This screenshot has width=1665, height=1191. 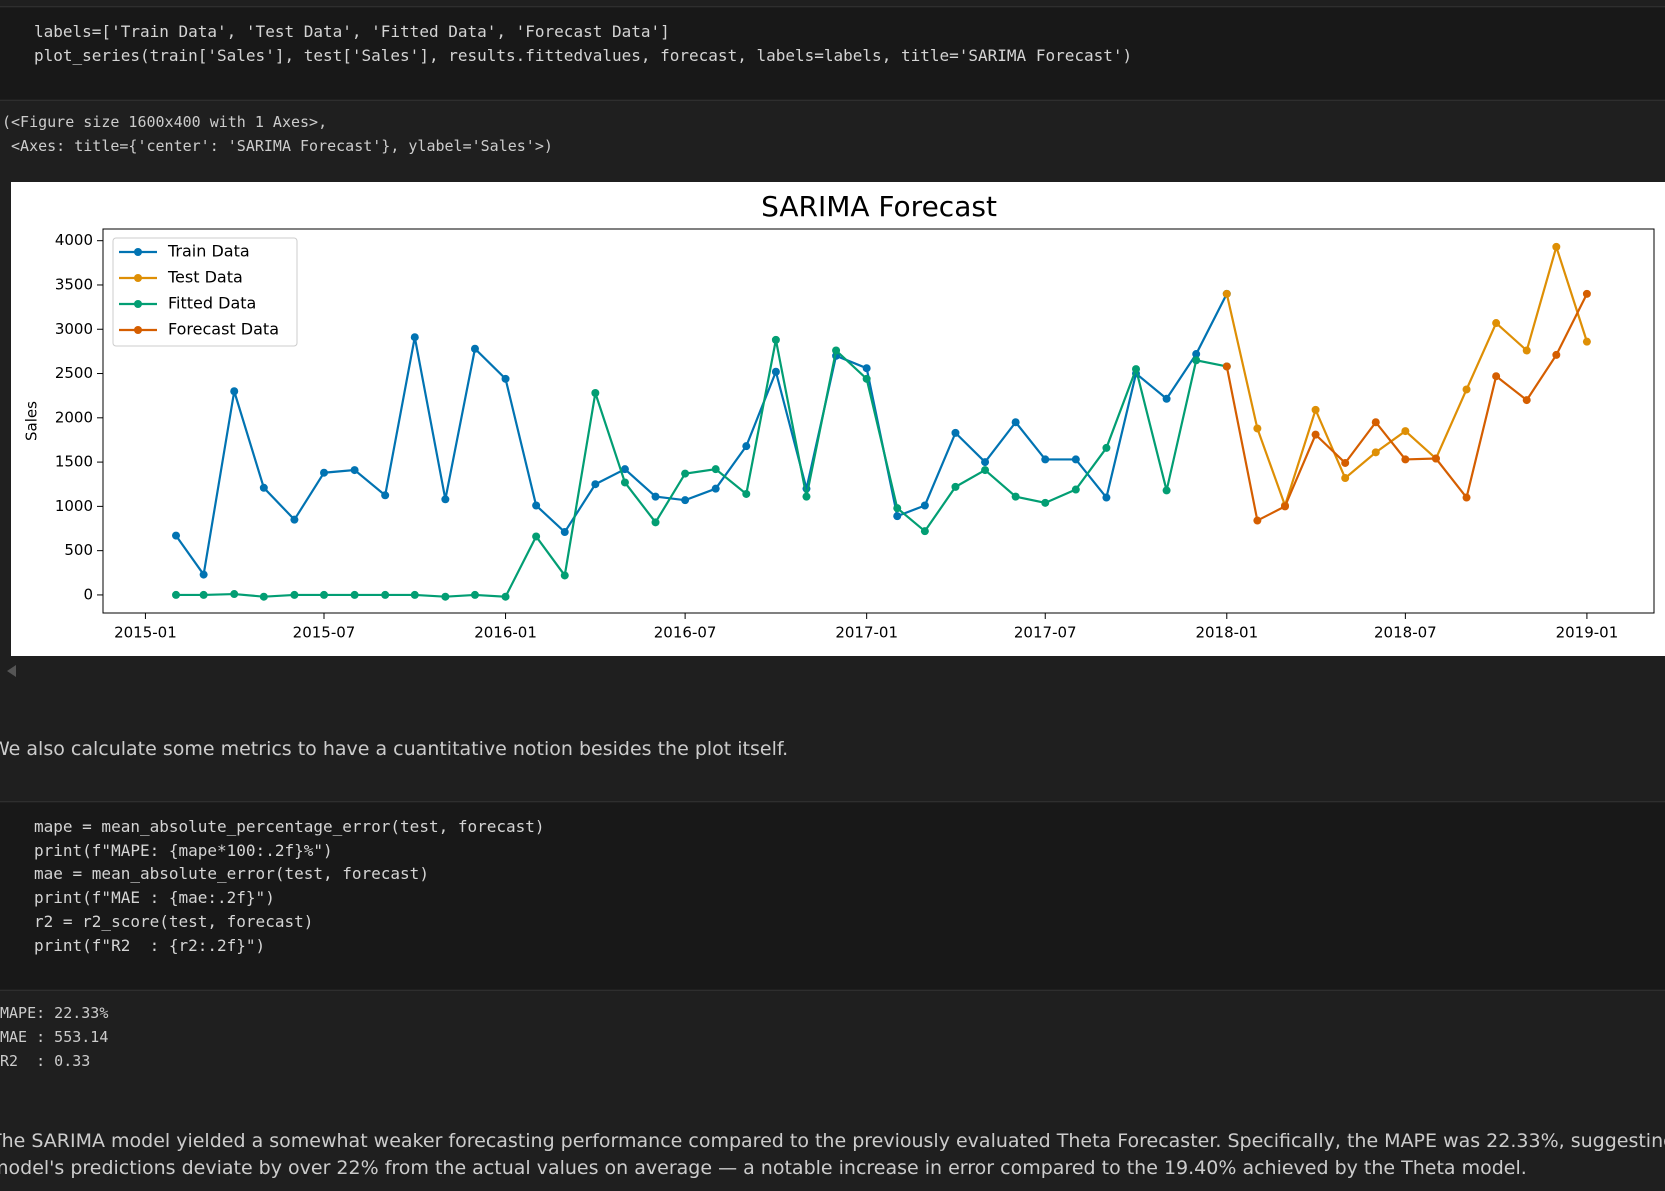 What do you see at coordinates (1587, 633) in the screenshot?
I see `x-tick-label: 2019-01` at bounding box center [1587, 633].